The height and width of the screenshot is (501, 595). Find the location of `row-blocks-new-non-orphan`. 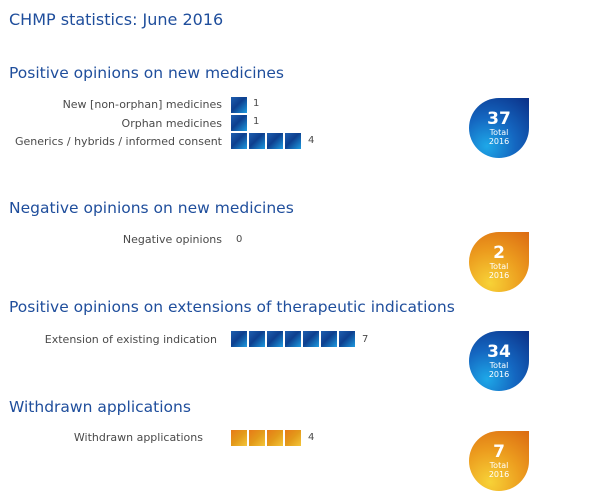

row-blocks-new-non-orphan is located at coordinates (239, 105).